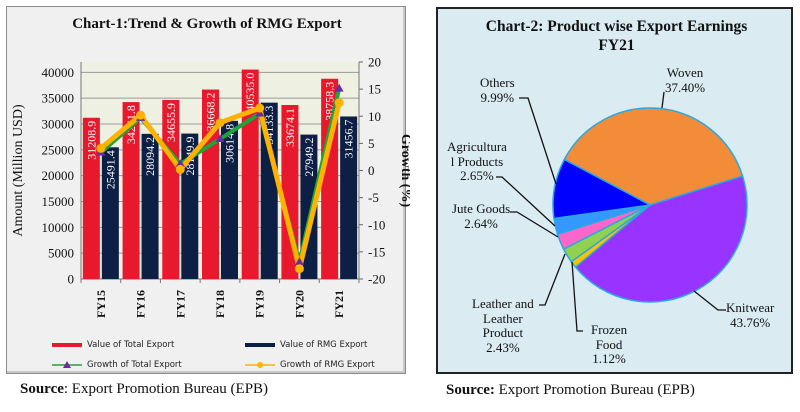 Image resolution: width=800 pixels, height=412 pixels. What do you see at coordinates (616, 45) in the screenshot?
I see `chart2-title-line2: FY21` at bounding box center [616, 45].